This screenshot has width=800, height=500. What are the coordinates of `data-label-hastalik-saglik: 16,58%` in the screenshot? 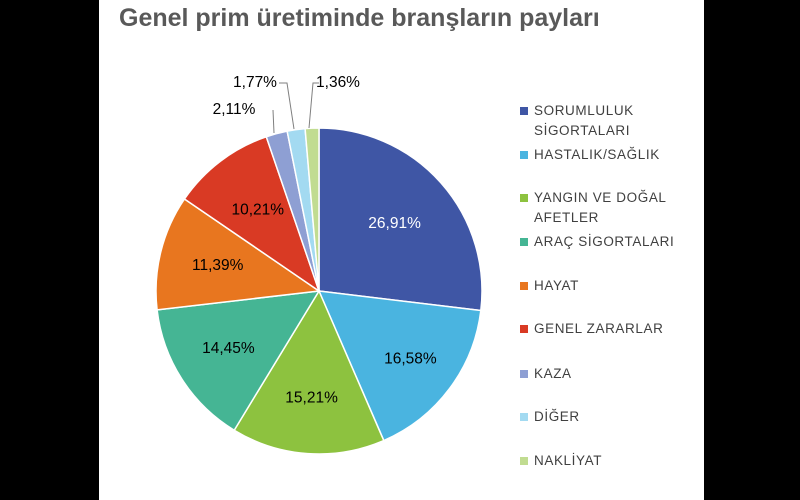 It's located at (410, 358).